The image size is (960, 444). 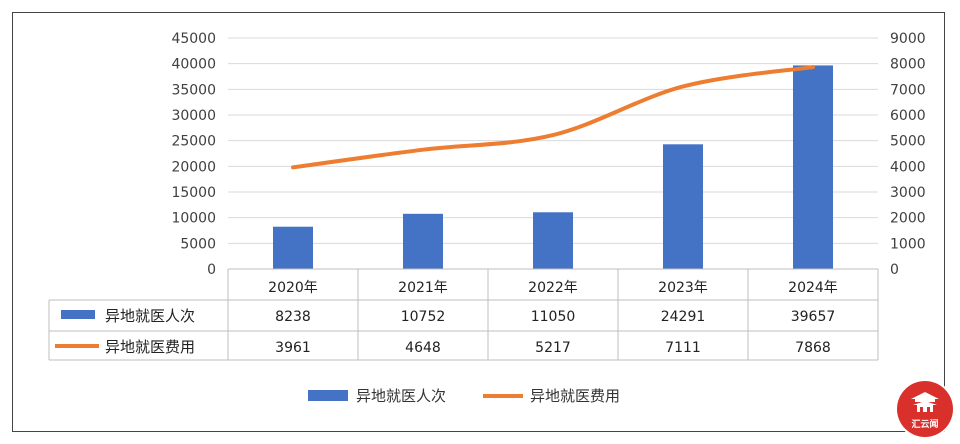 I want to click on table-value: 4648, so click(x=423, y=348).